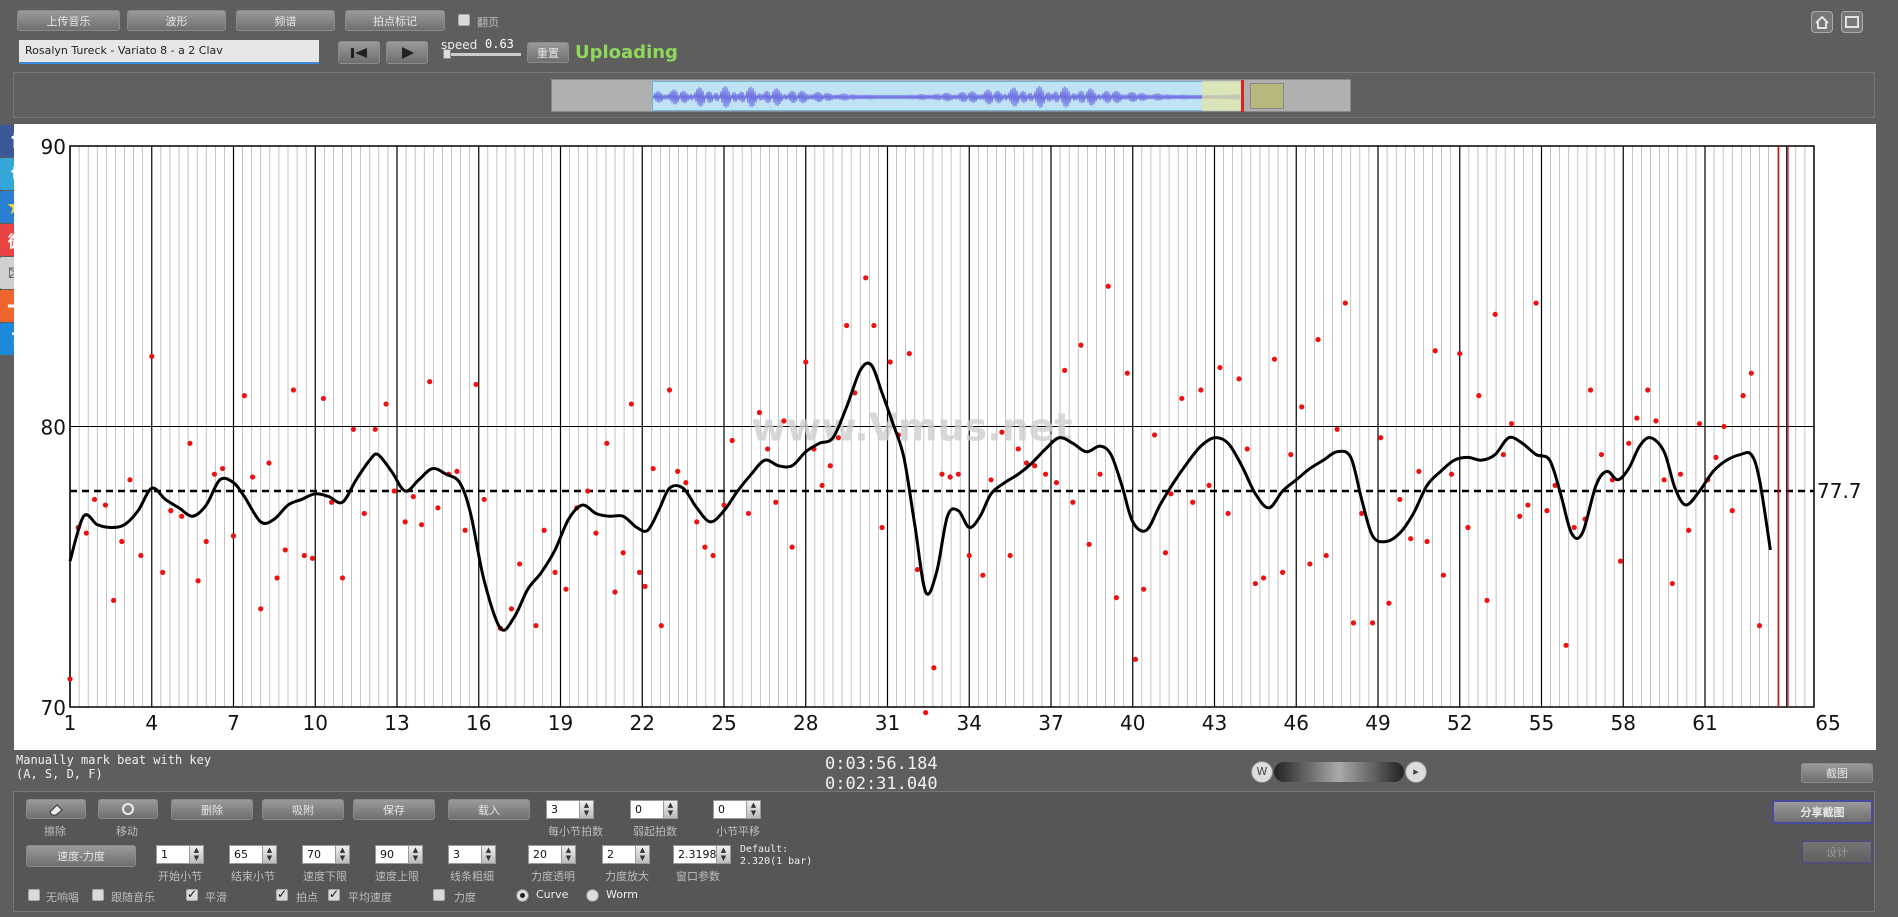  Describe the element at coordinates (192, 894) in the screenshot. I see `smooth-checkbox` at that location.